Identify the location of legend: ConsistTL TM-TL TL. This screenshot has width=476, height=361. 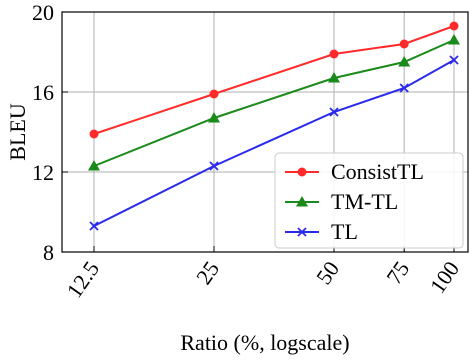
(369, 200).